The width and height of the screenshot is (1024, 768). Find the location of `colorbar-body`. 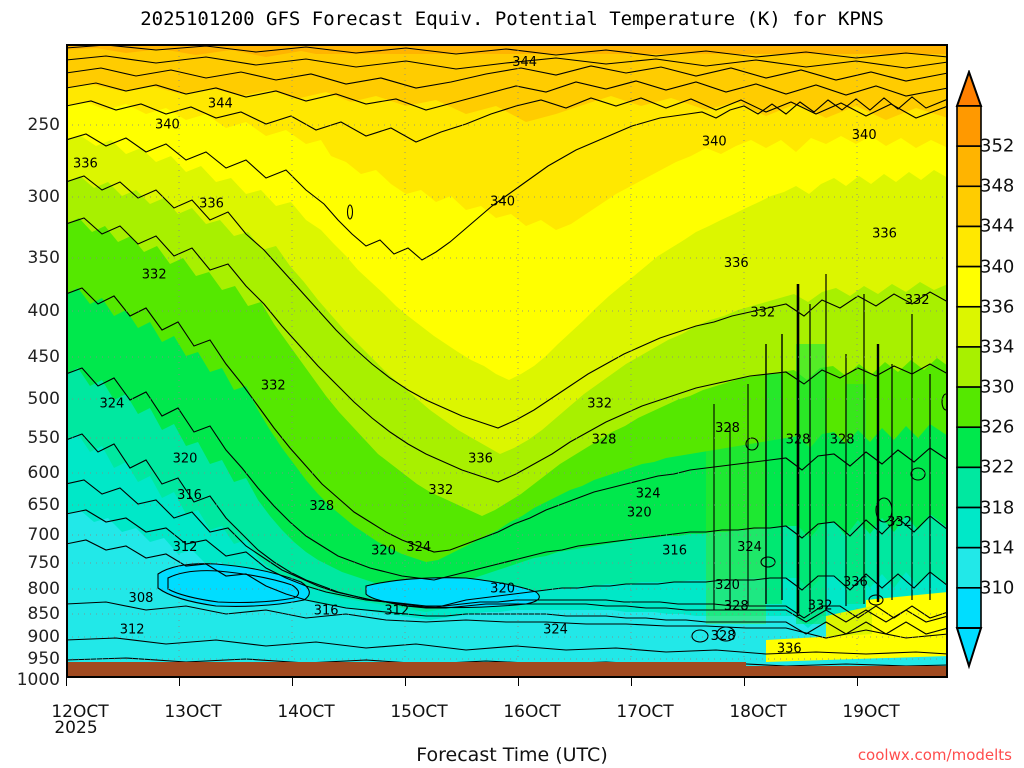

colorbar-body is located at coordinates (969, 369).